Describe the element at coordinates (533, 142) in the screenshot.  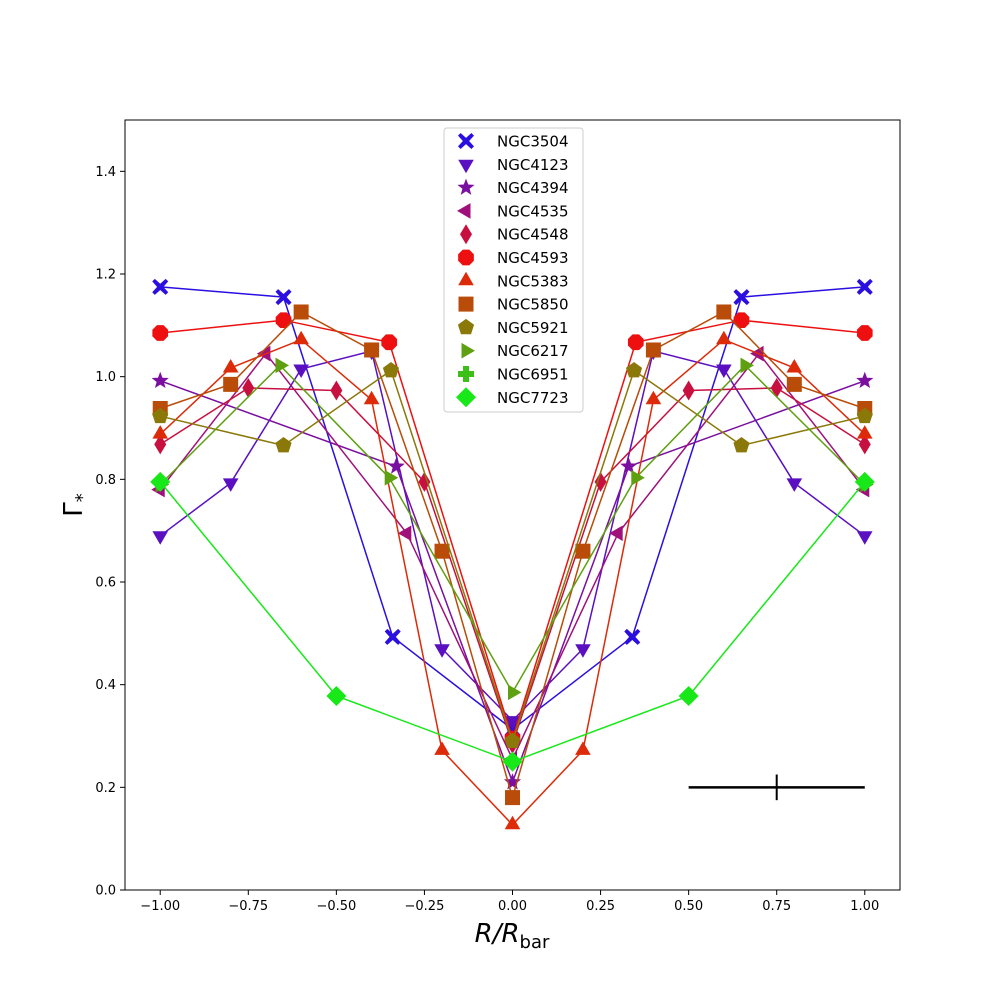
I see `legend-label: NGC3504` at that location.